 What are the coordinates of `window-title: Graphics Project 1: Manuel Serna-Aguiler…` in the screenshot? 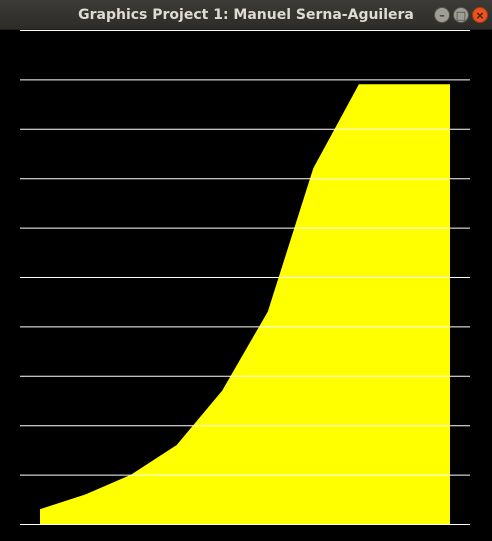 It's located at (246, 15).